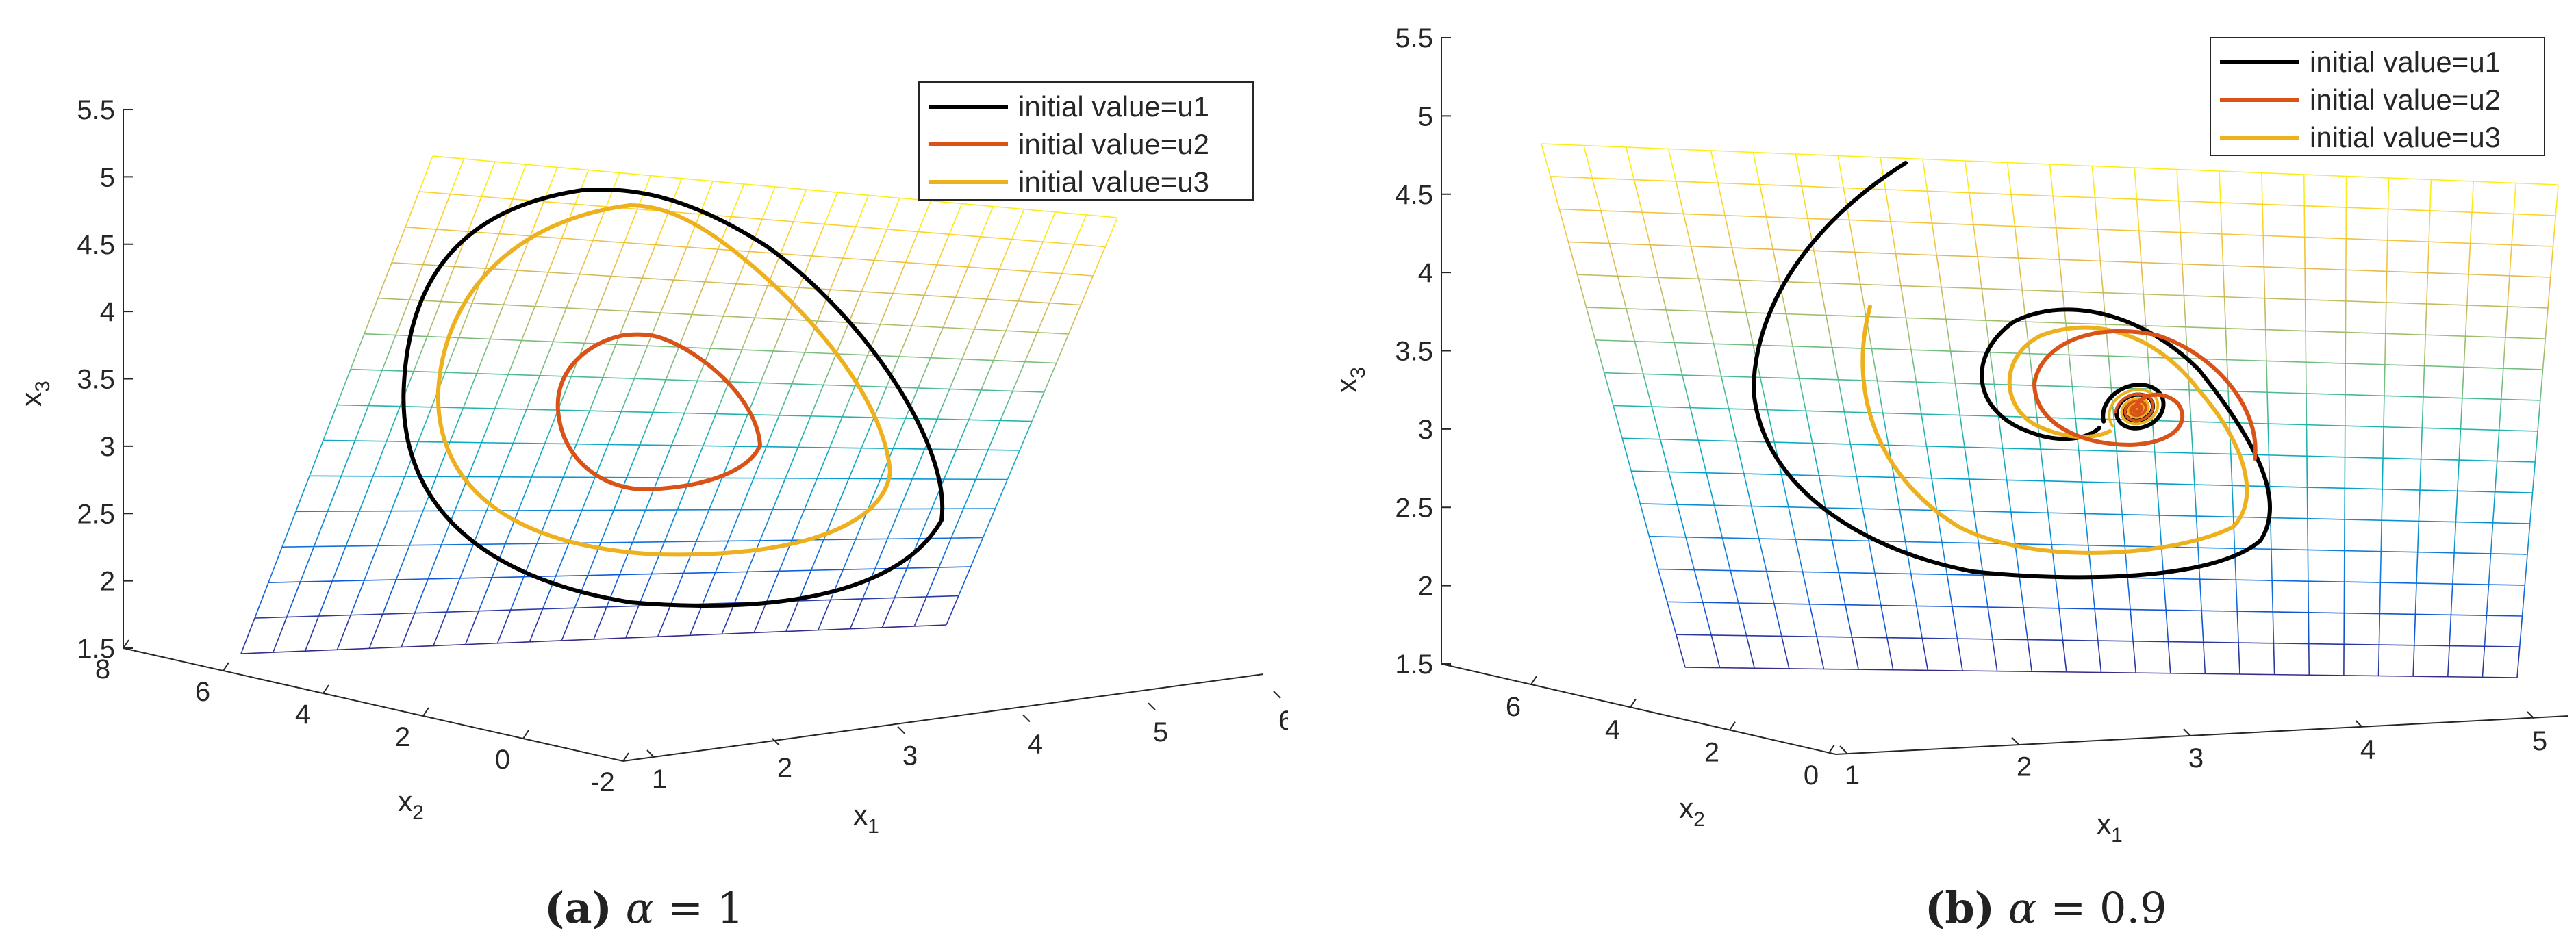 This screenshot has height=950, width=2576. What do you see at coordinates (866, 818) in the screenshot?
I see `a-x-axis-label: x1` at bounding box center [866, 818].